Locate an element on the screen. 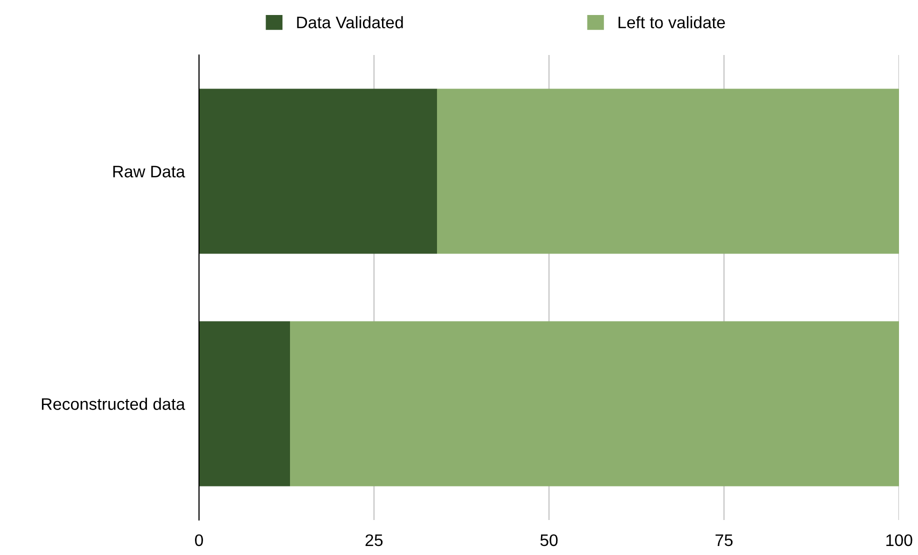 The width and height of the screenshot is (918, 555). legend-label: Left to validate is located at coordinates (671, 22).